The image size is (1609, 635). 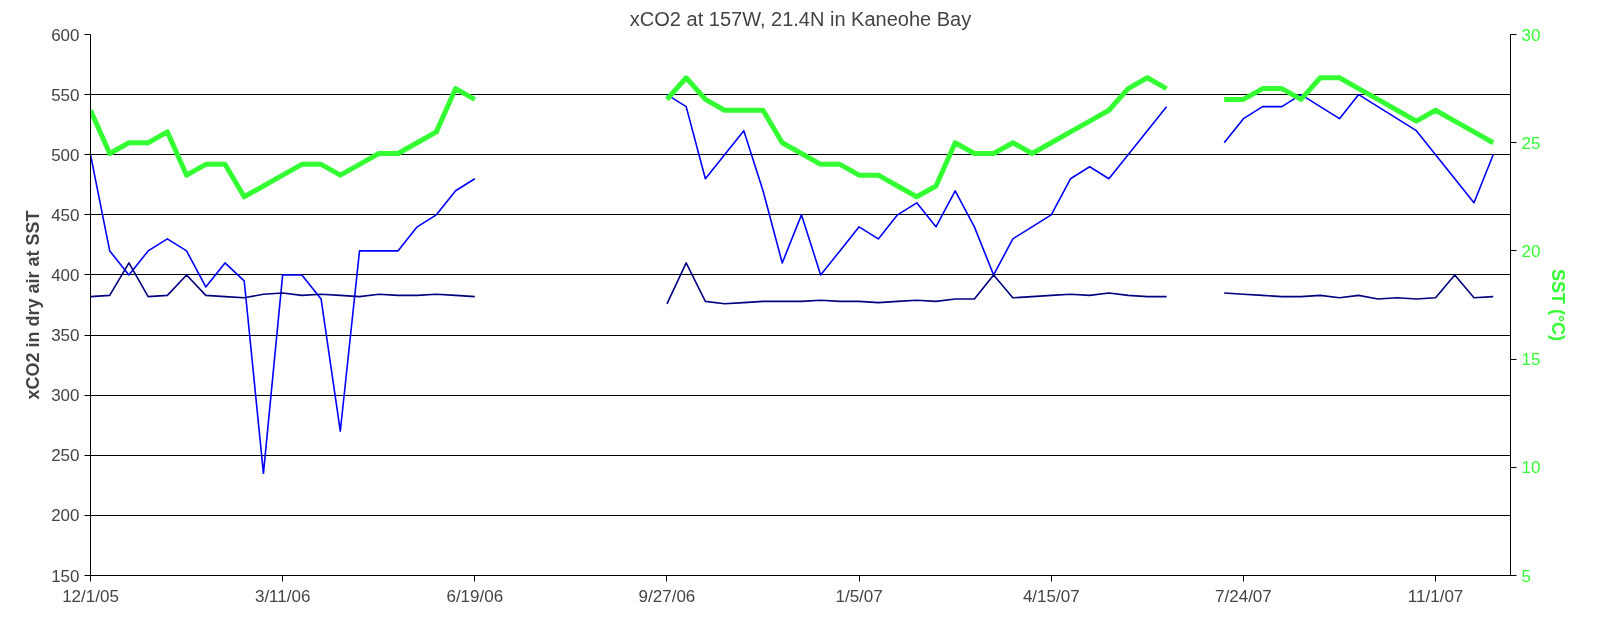 I want to click on y-tick-label: 300, so click(x=65, y=396).